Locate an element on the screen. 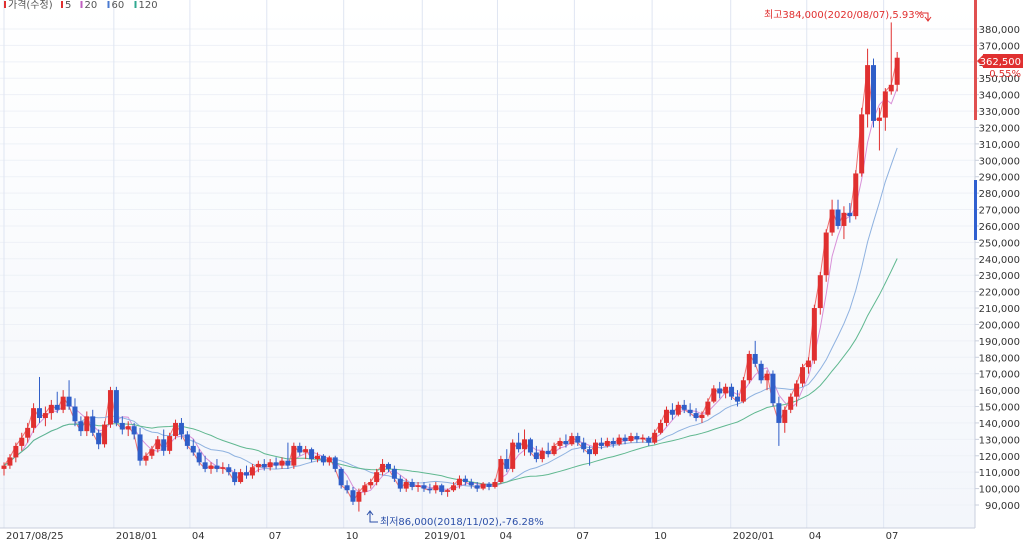 The image size is (1024, 541). legend-label: 5 is located at coordinates (68, 5).